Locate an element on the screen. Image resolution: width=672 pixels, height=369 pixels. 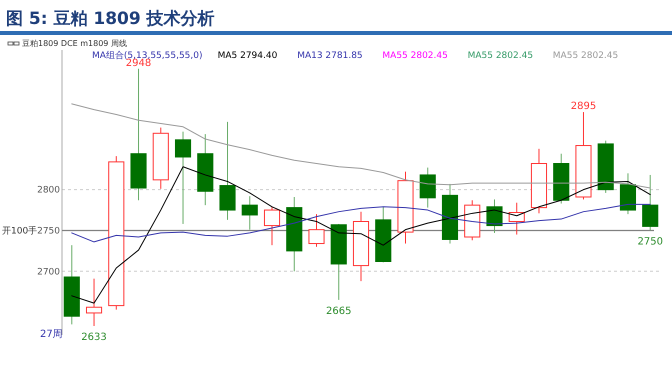
y-tick-label: 2700 is located at coordinates (48, 272).